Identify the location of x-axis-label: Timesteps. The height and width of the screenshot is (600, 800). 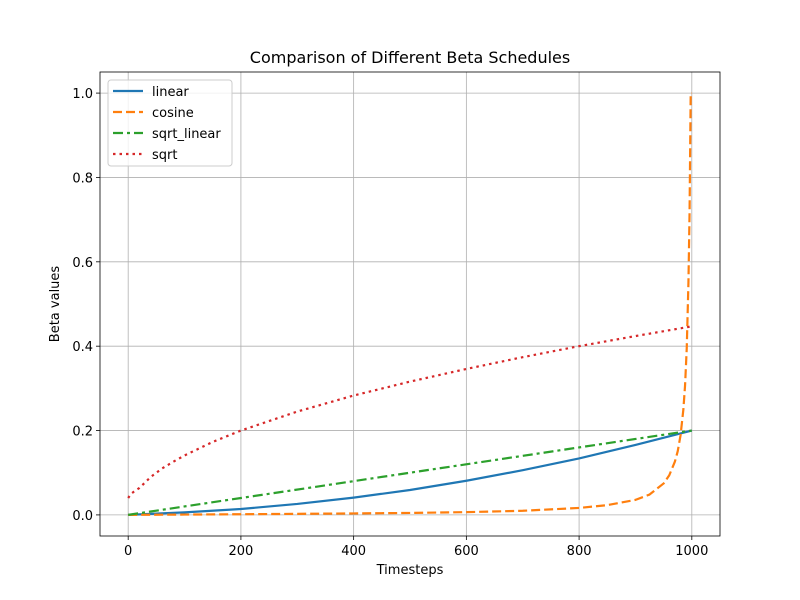
(410, 570).